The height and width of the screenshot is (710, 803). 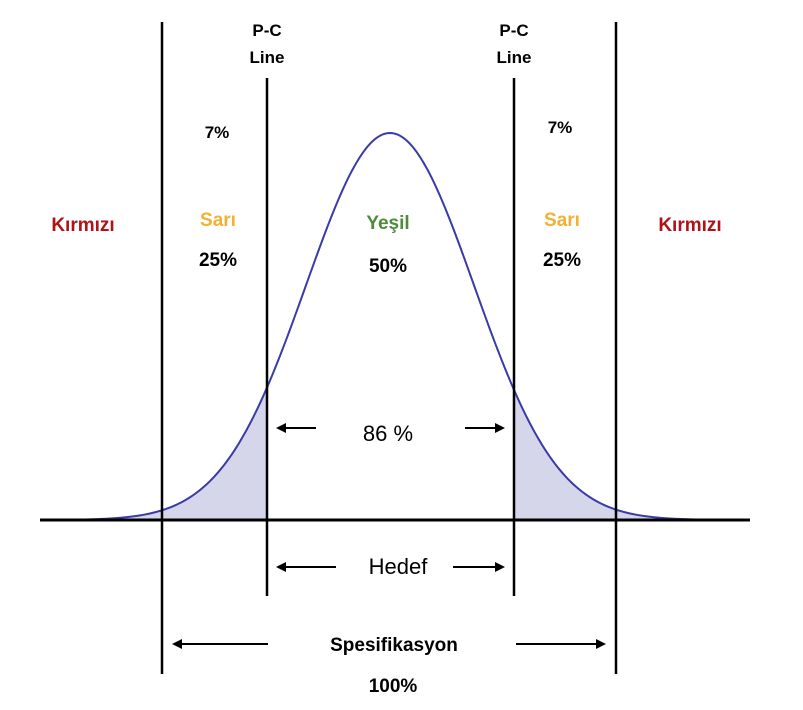 What do you see at coordinates (296, 428) in the screenshot?
I see `inner-span-arrow-left` at bounding box center [296, 428].